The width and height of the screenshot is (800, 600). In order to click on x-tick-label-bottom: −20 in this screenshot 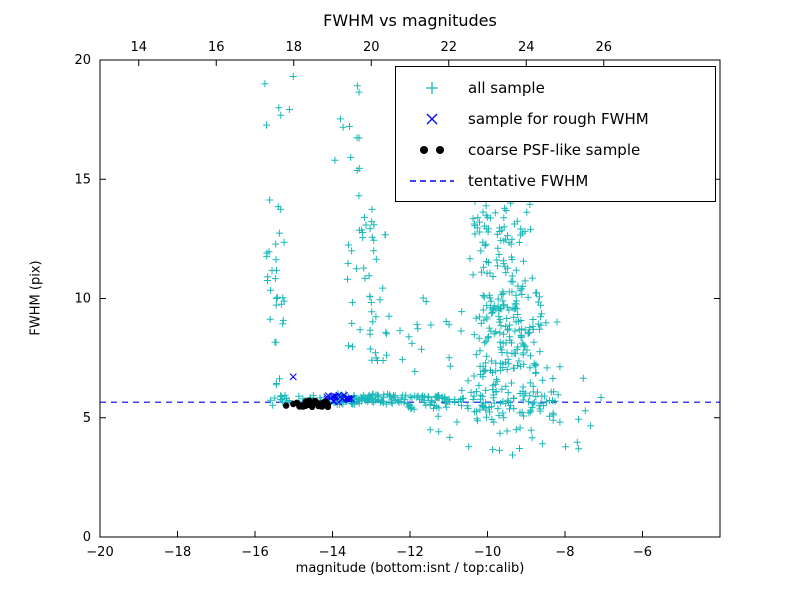, I will do `click(99, 552)`.